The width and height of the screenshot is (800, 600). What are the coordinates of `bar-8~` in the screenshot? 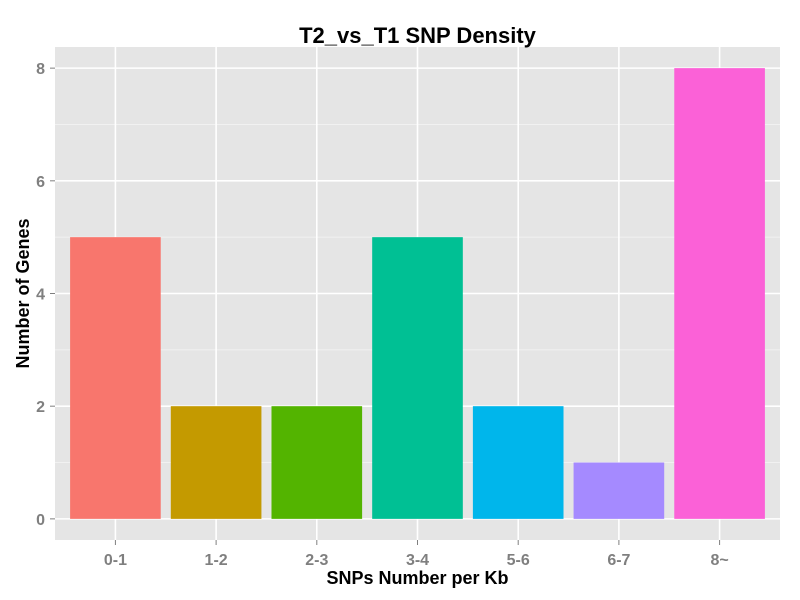 It's located at (719, 293).